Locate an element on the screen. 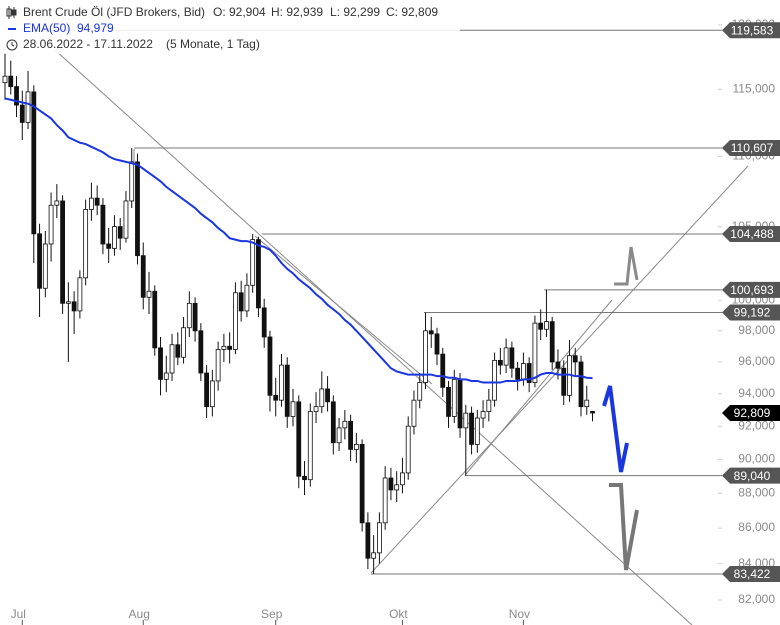 The height and width of the screenshot is (625, 780). ohlc-close: C: 92,809 is located at coordinates (412, 12).